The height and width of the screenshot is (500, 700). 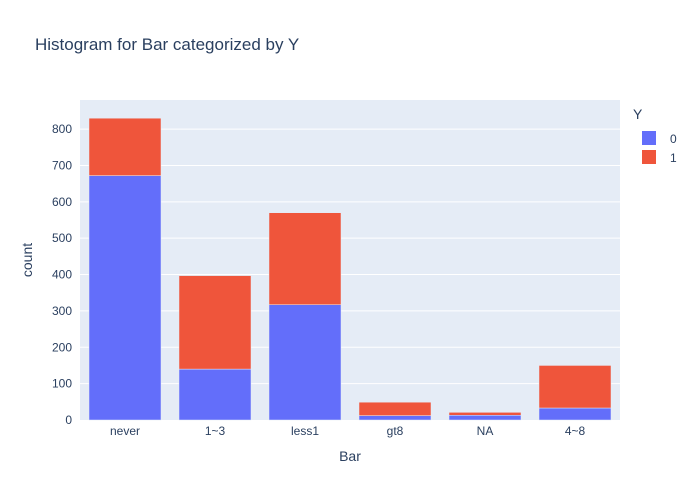 What do you see at coordinates (395, 408) in the screenshot?
I see `bar-gt8-y1` at bounding box center [395, 408].